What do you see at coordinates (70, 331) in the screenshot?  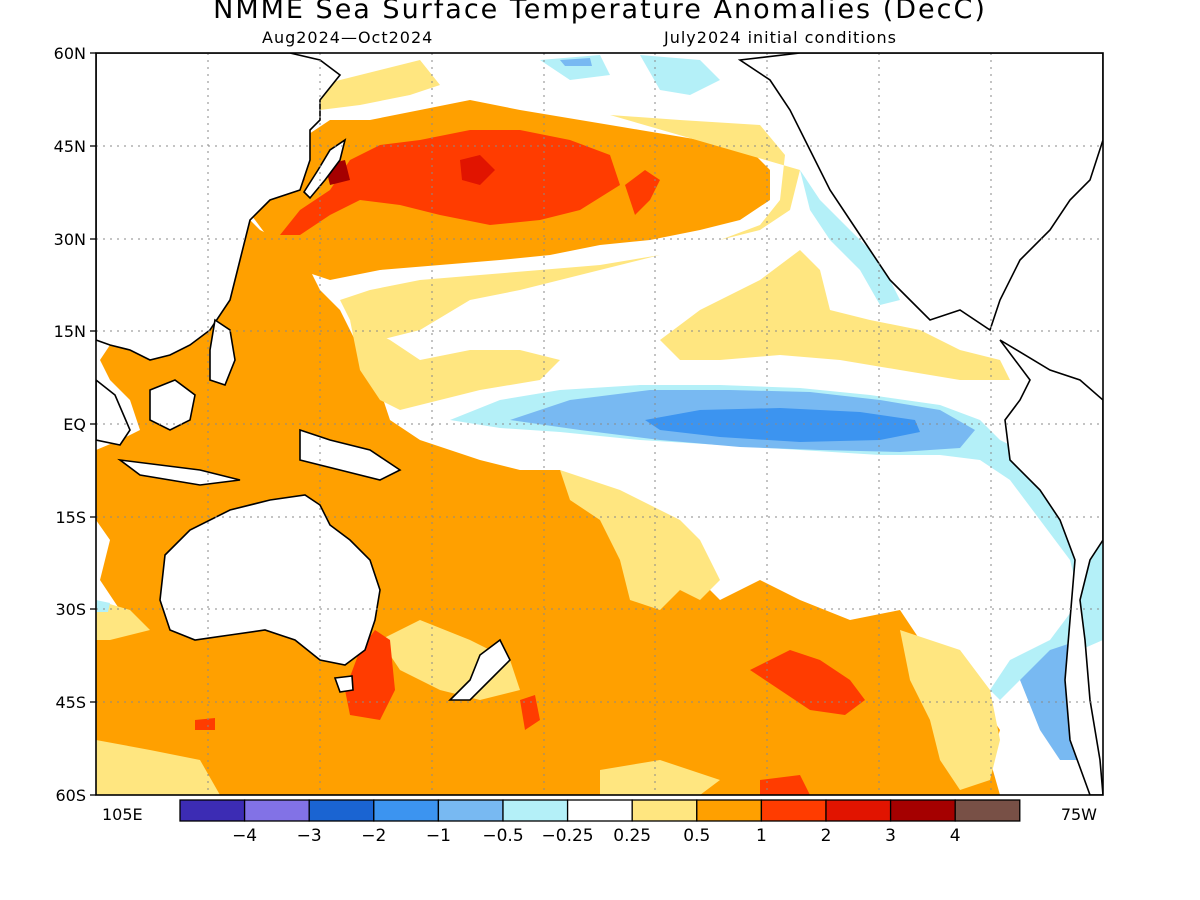 I see `lat-label-15n: 15N` at bounding box center [70, 331].